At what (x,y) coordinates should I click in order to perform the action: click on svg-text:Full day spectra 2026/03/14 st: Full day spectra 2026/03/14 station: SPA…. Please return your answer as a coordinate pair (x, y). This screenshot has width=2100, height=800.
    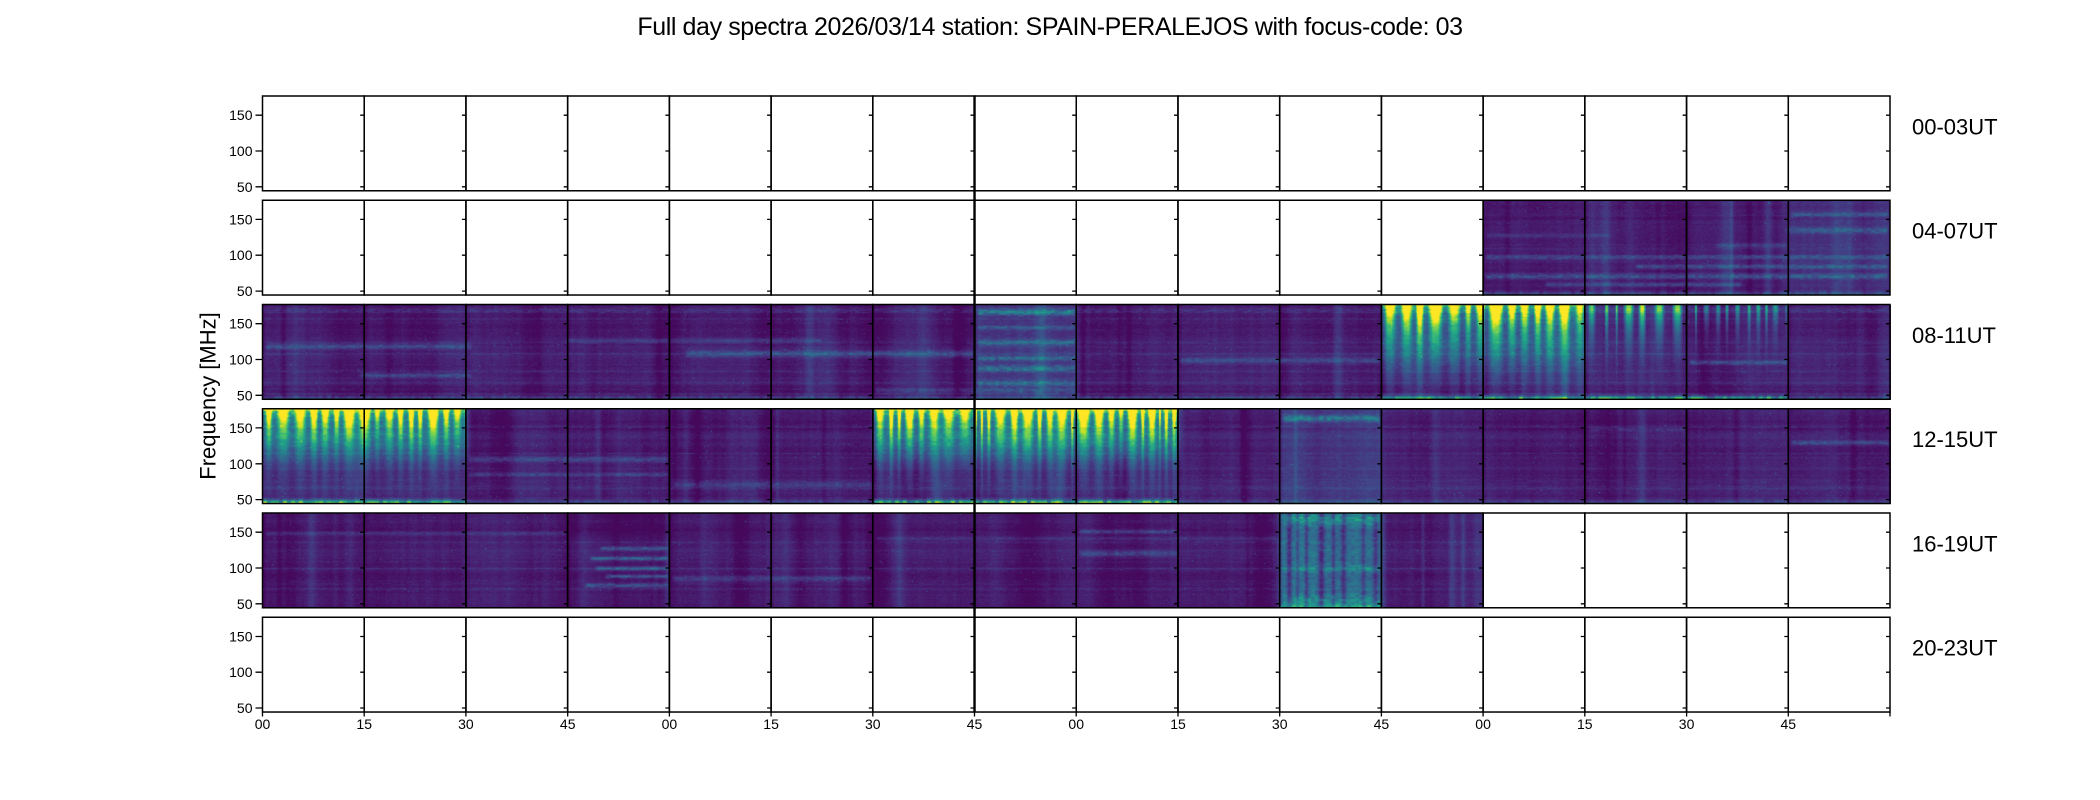
    Looking at the image, I should click on (1049, 27).